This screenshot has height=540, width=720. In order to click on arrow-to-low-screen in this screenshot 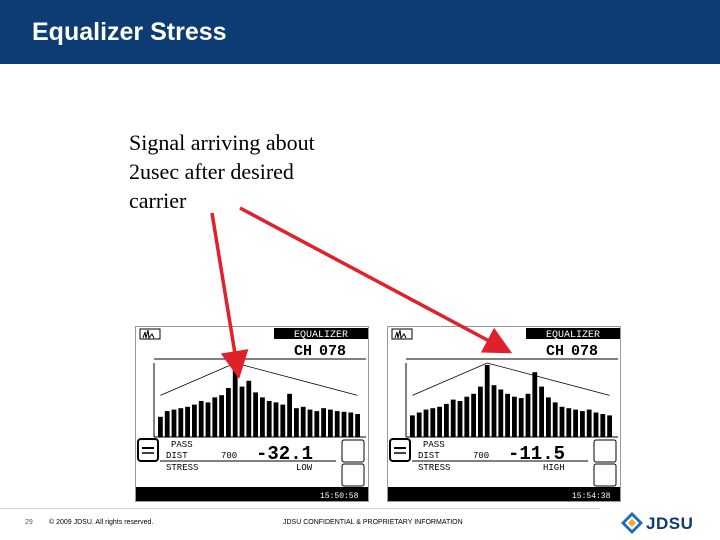, I will do `click(229, 295)`.